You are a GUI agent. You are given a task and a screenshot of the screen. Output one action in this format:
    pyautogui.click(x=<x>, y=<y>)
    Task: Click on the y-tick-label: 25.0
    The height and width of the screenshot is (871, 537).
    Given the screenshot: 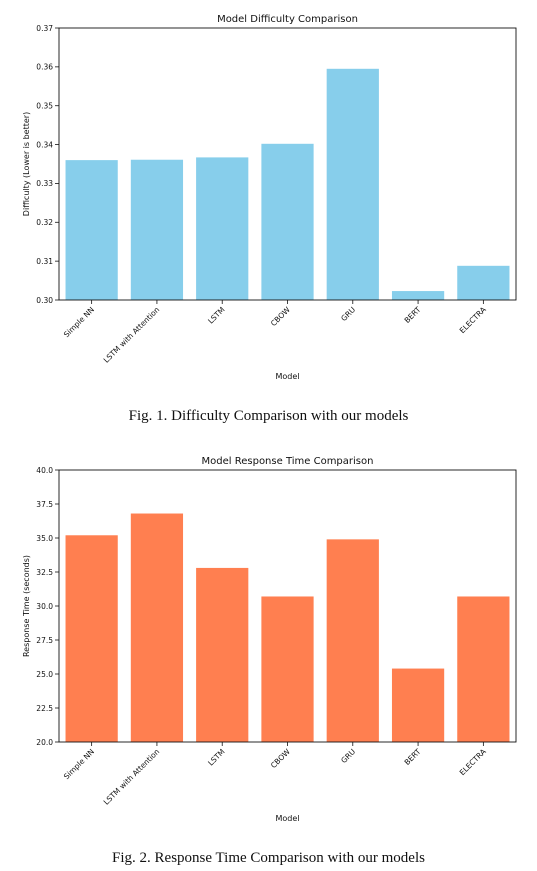 What is the action you would take?
    pyautogui.click(x=44, y=674)
    